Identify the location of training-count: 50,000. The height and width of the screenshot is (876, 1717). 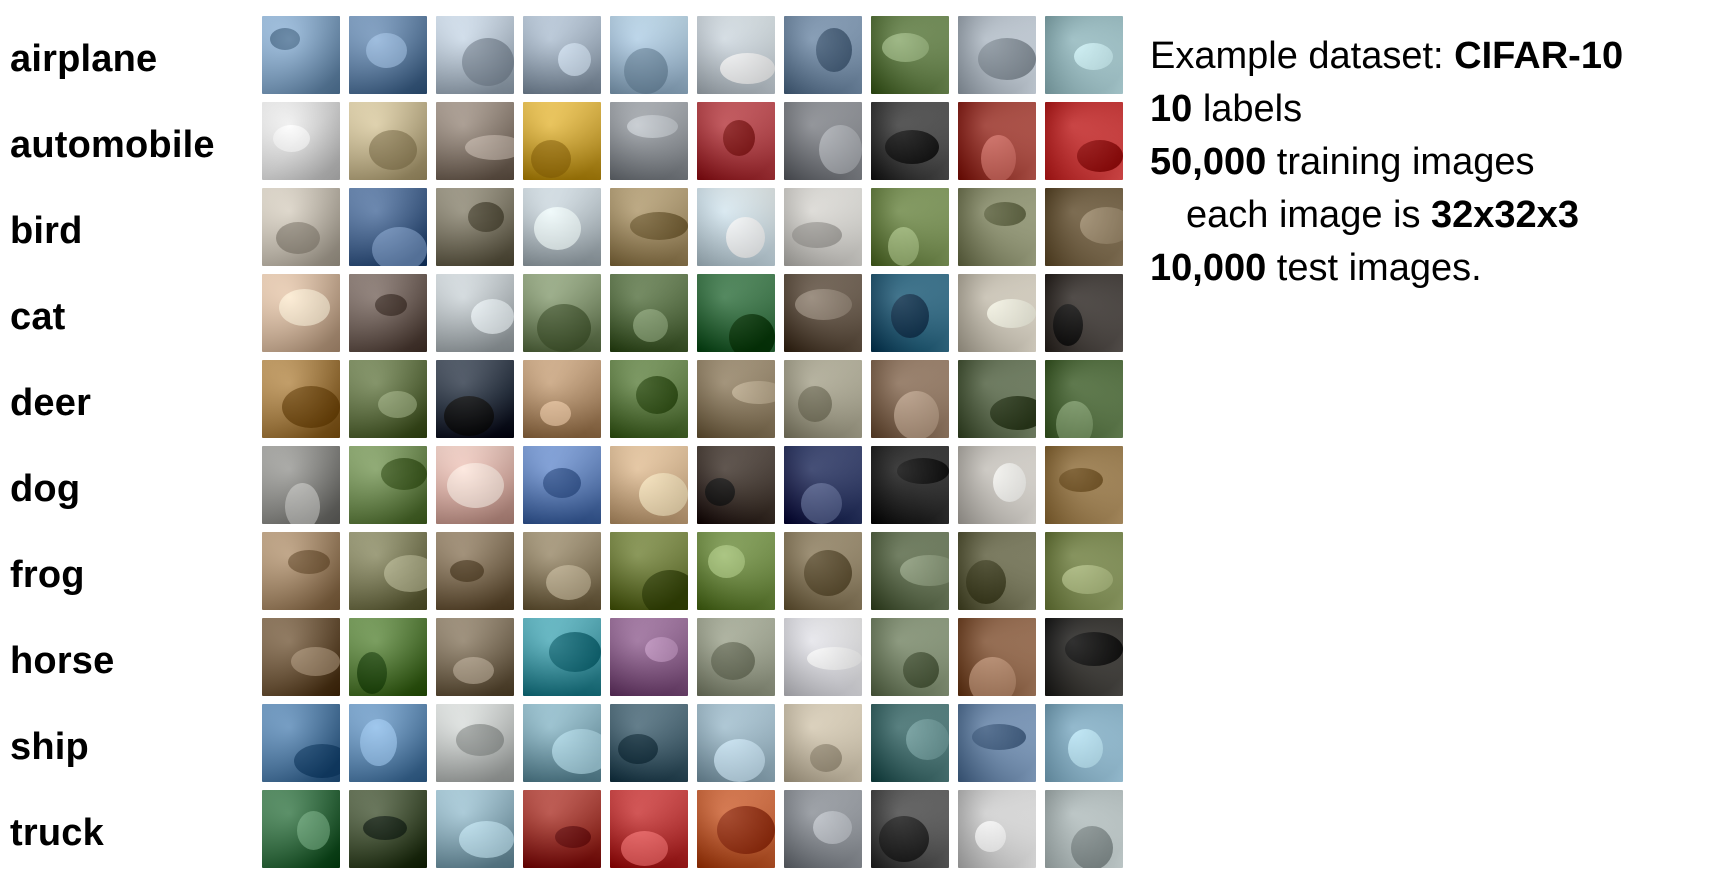
(1208, 162).